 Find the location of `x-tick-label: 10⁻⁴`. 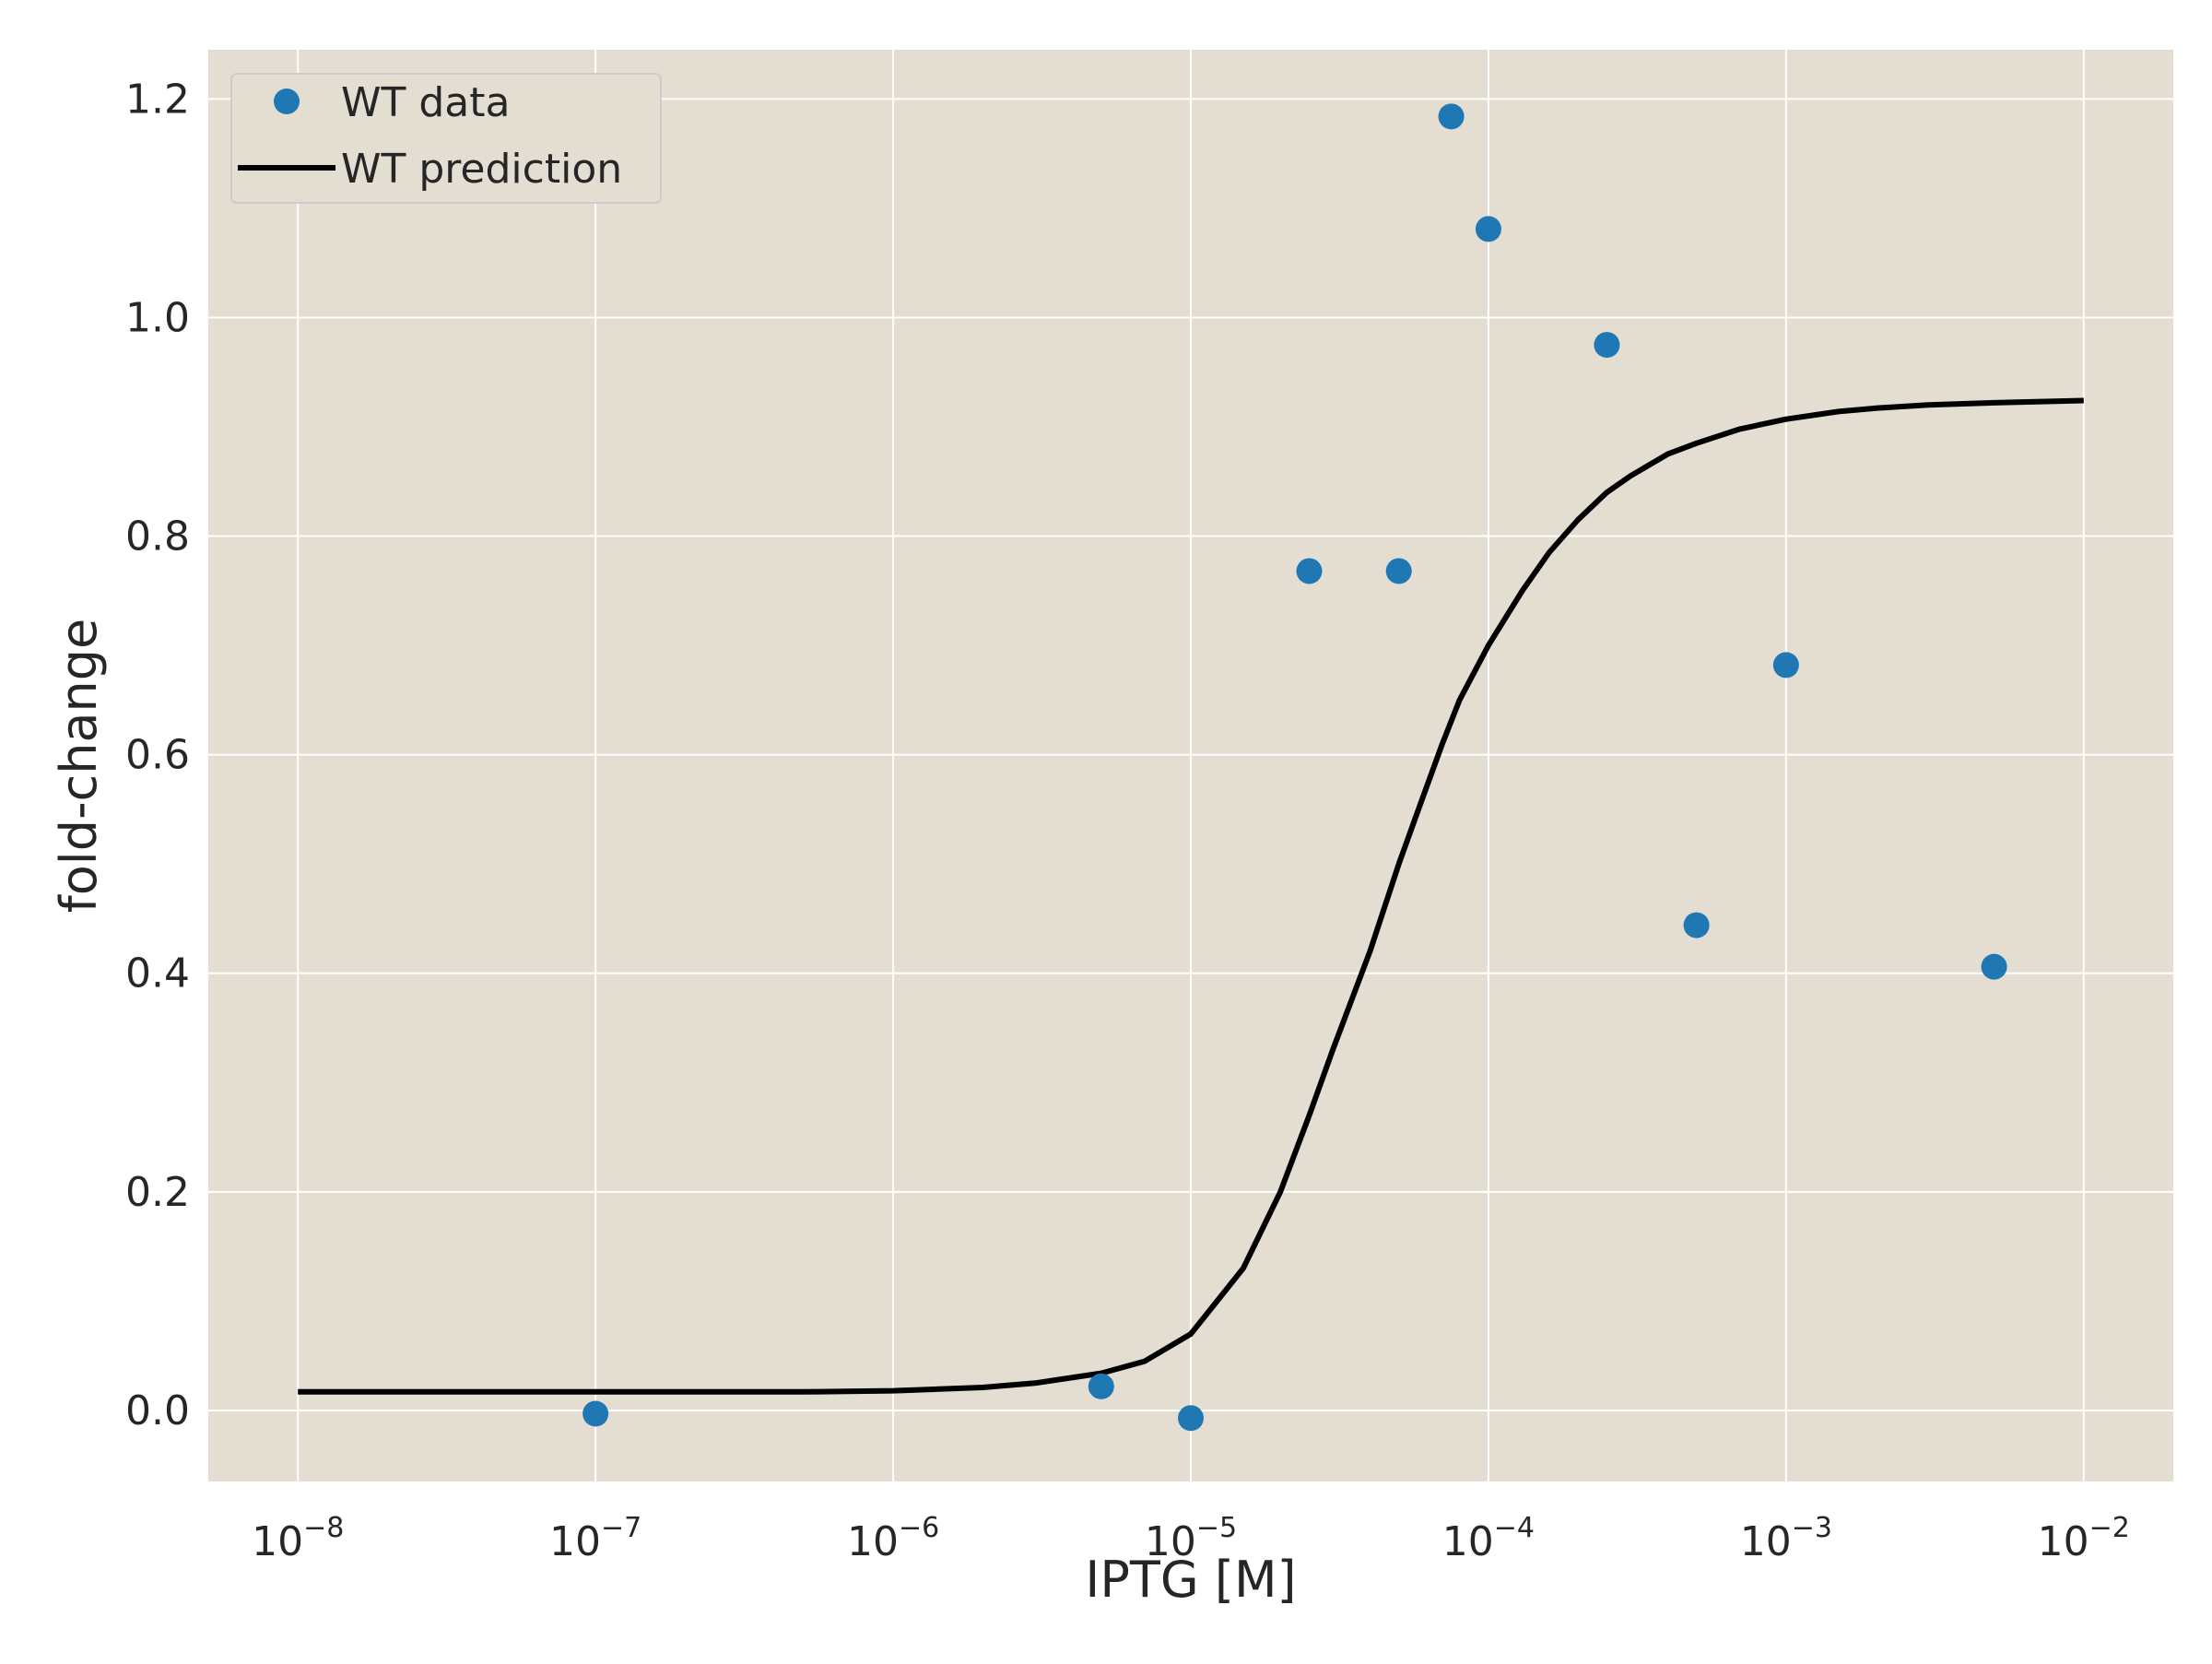

x-tick-label: 10⁻⁴ is located at coordinates (1488, 1538).